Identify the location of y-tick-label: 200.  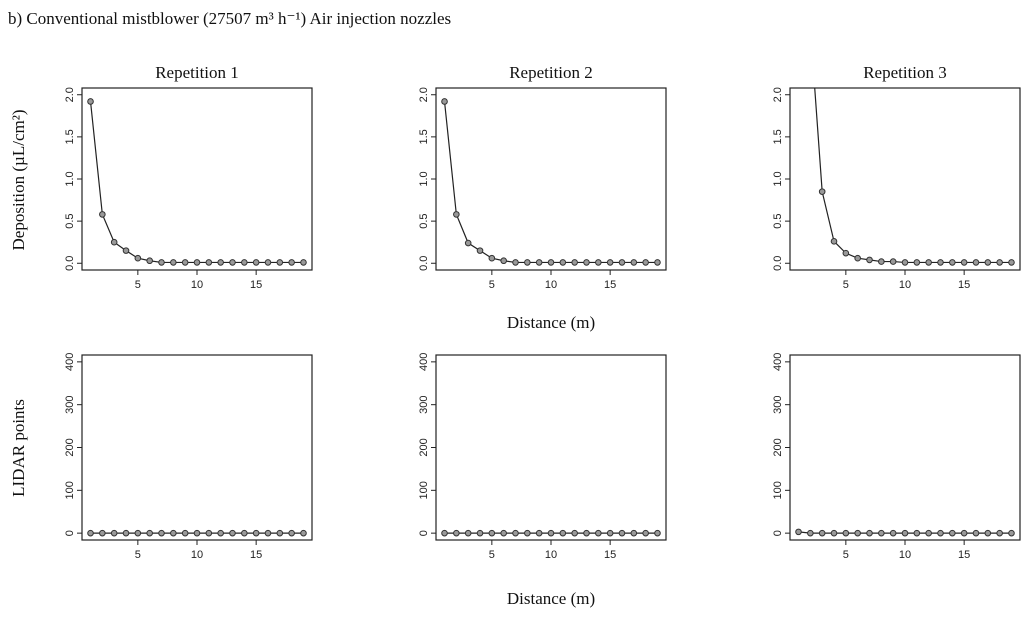
(778, 447).